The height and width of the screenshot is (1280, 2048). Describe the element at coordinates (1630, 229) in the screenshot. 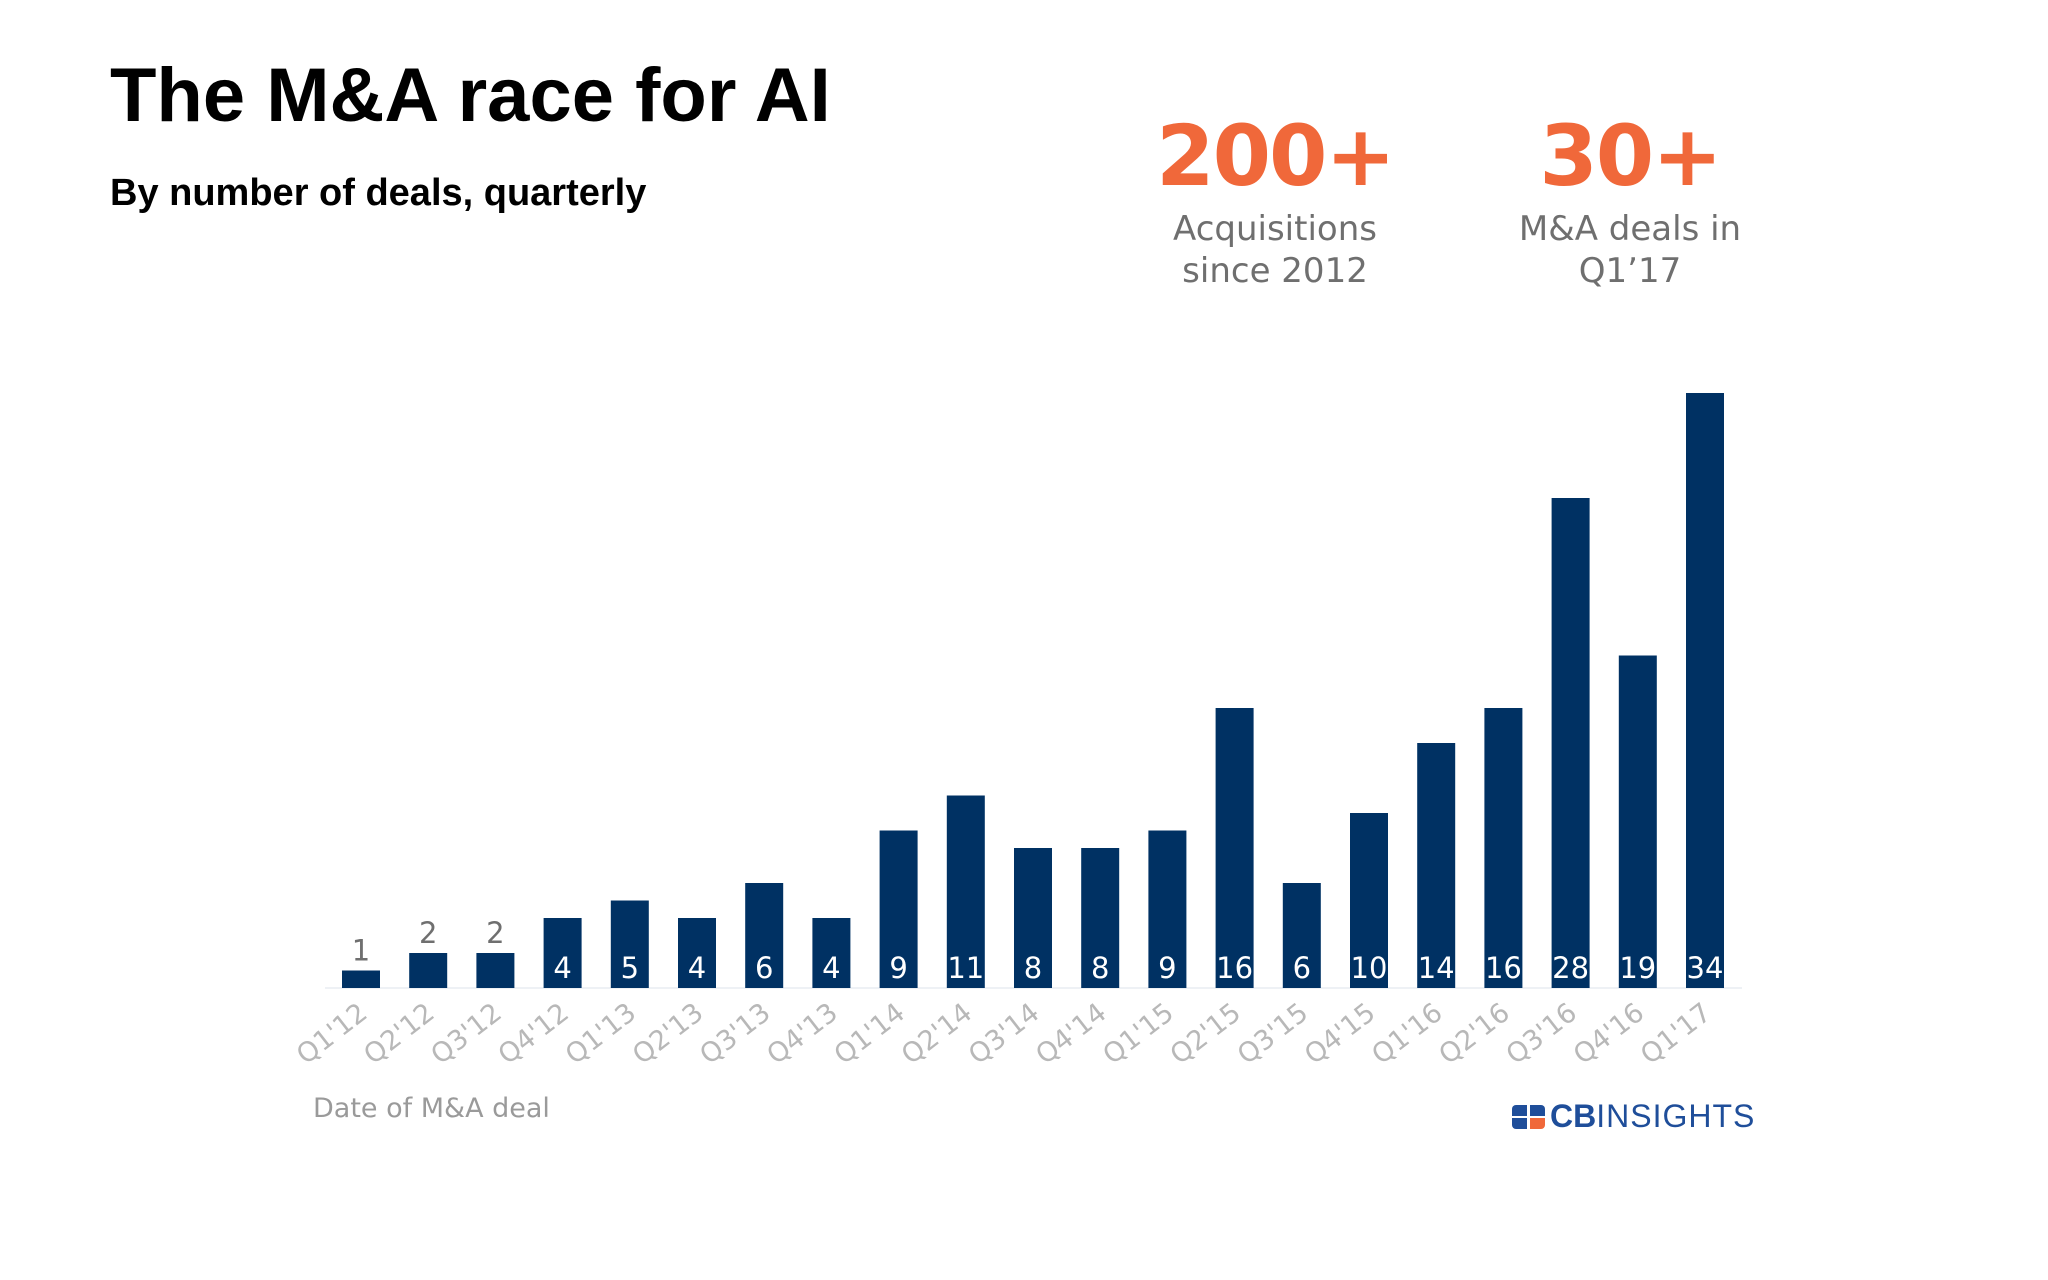

I see `stat-q1-deals-label-line-1: M&A deals in` at that location.